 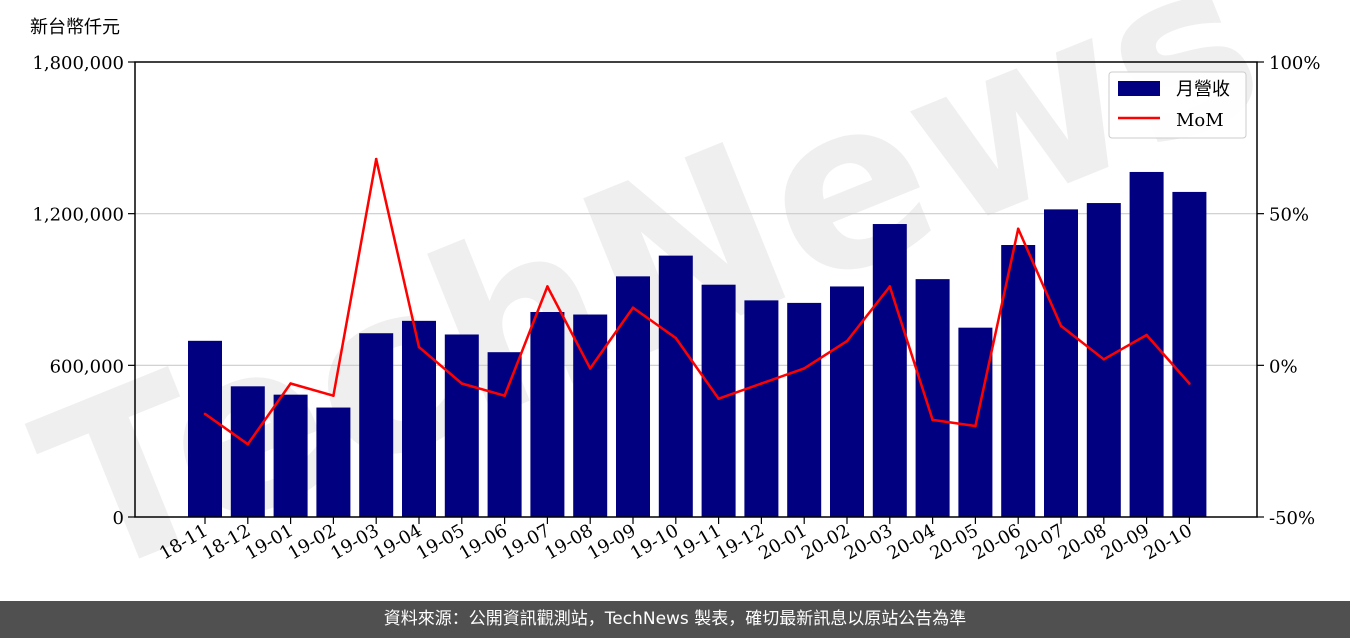 I want to click on legend-label-mom: MoM, so click(x=1200, y=120).